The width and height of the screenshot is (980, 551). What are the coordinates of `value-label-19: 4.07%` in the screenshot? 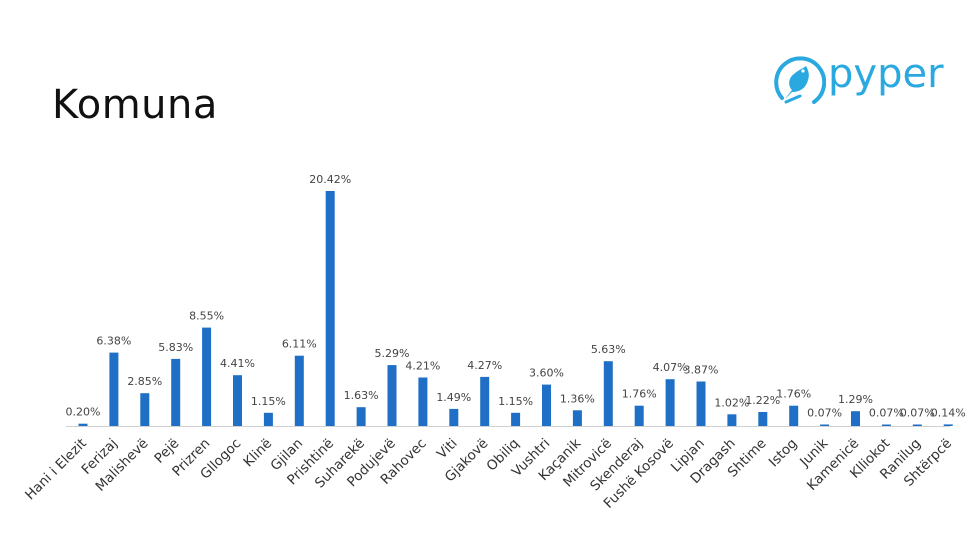 It's located at (670, 367).